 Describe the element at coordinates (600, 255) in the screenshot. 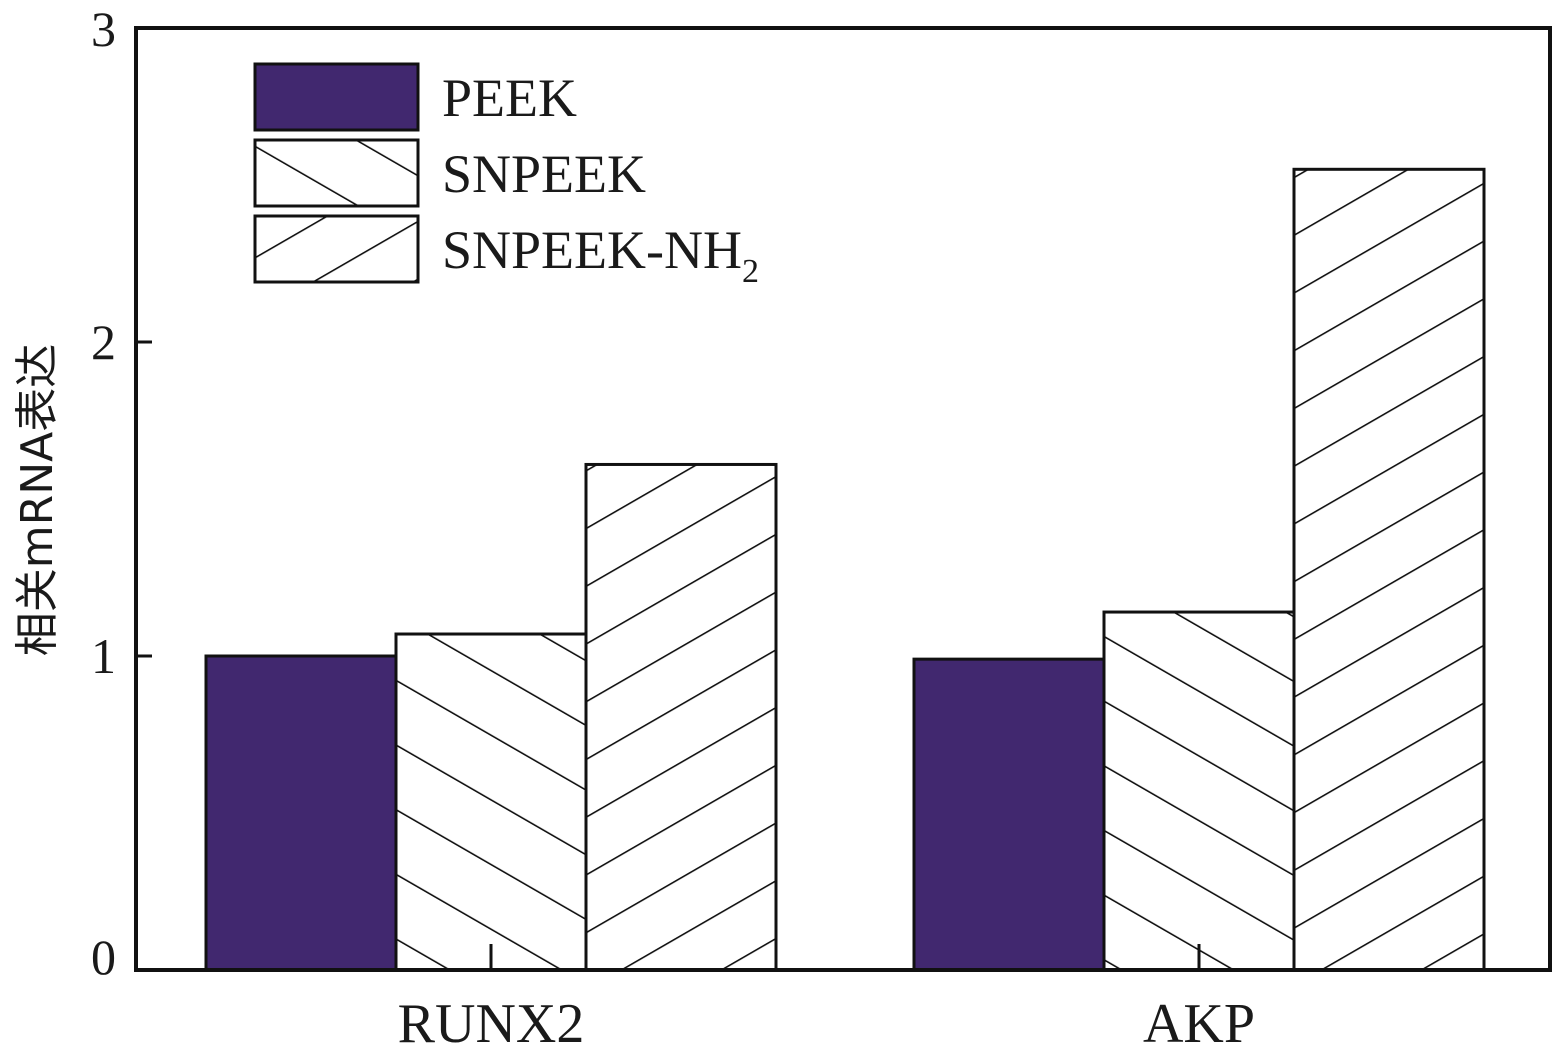

I see `legend-label: SNPEEK-NH2` at that location.